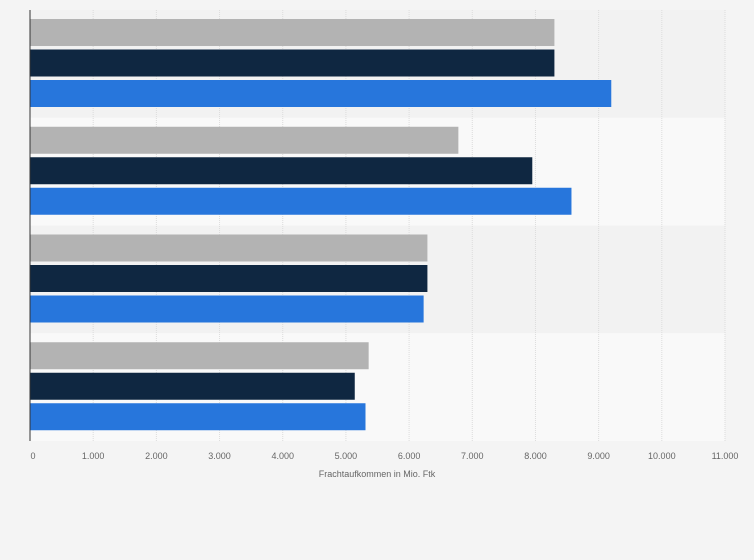 The image size is (754, 560). I want to click on bar-cat3-series2, so click(229, 278).